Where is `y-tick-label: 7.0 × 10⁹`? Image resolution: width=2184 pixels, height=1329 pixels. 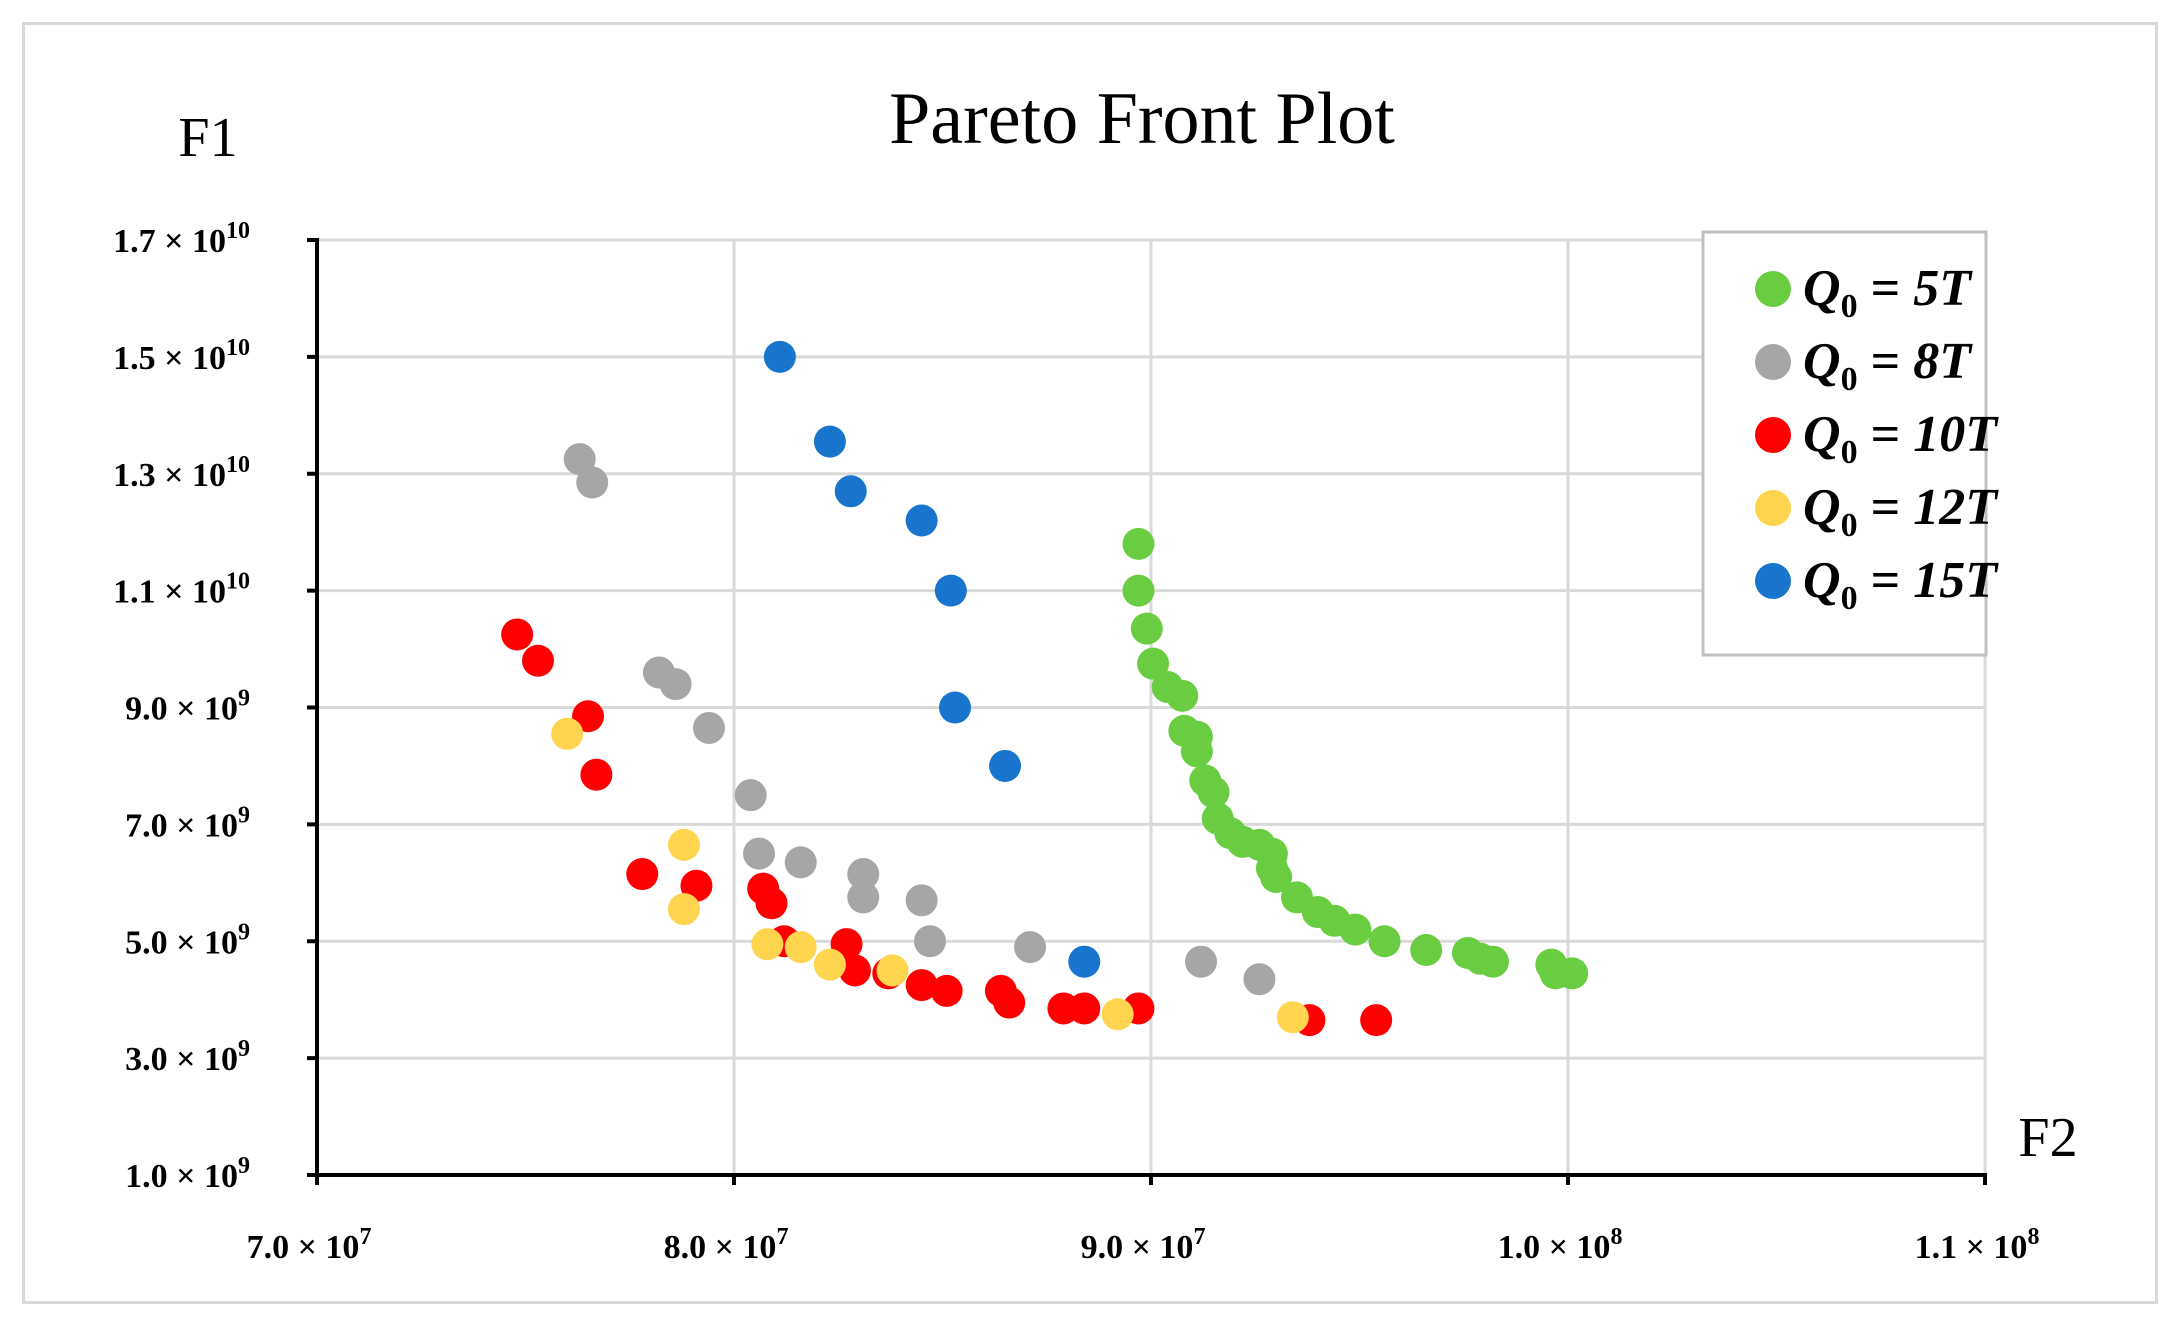 y-tick-label: 7.0 × 10⁹ is located at coordinates (187, 823).